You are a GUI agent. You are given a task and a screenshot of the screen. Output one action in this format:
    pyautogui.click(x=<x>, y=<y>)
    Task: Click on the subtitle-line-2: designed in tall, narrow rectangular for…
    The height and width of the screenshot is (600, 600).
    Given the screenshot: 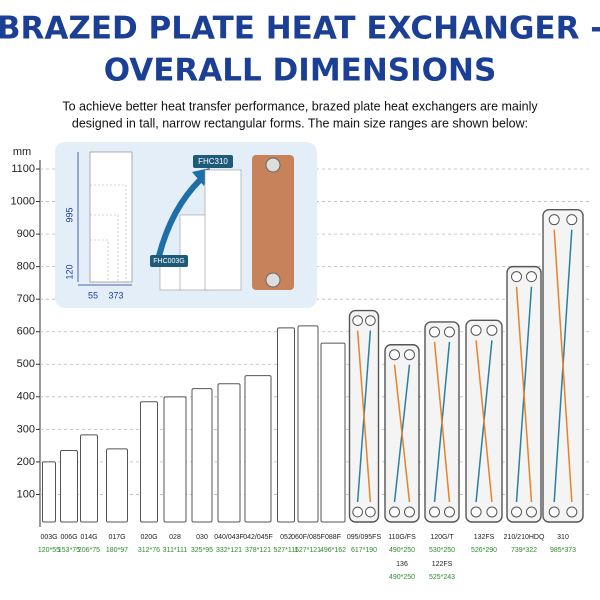 What is the action you would take?
    pyautogui.click(x=300, y=123)
    